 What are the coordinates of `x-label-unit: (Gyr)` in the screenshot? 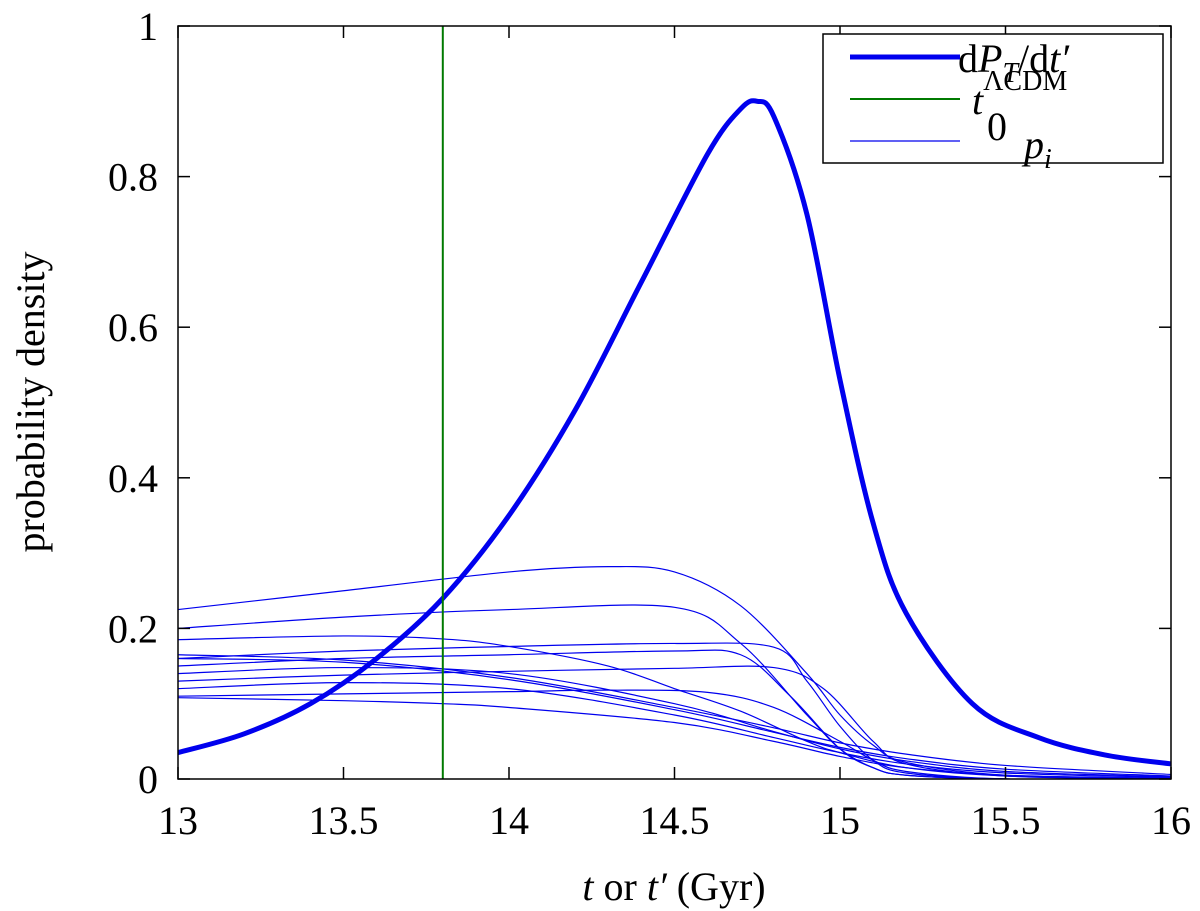 It's located at (716, 886).